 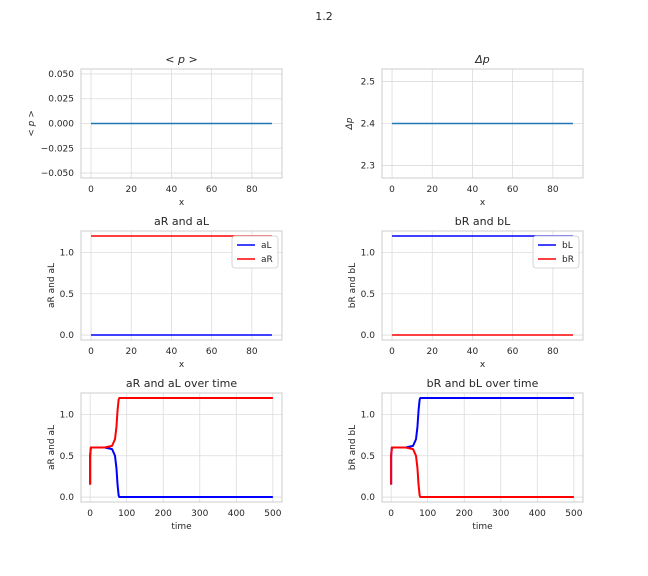 I want to click on legend: bL bR, so click(x=556, y=252).